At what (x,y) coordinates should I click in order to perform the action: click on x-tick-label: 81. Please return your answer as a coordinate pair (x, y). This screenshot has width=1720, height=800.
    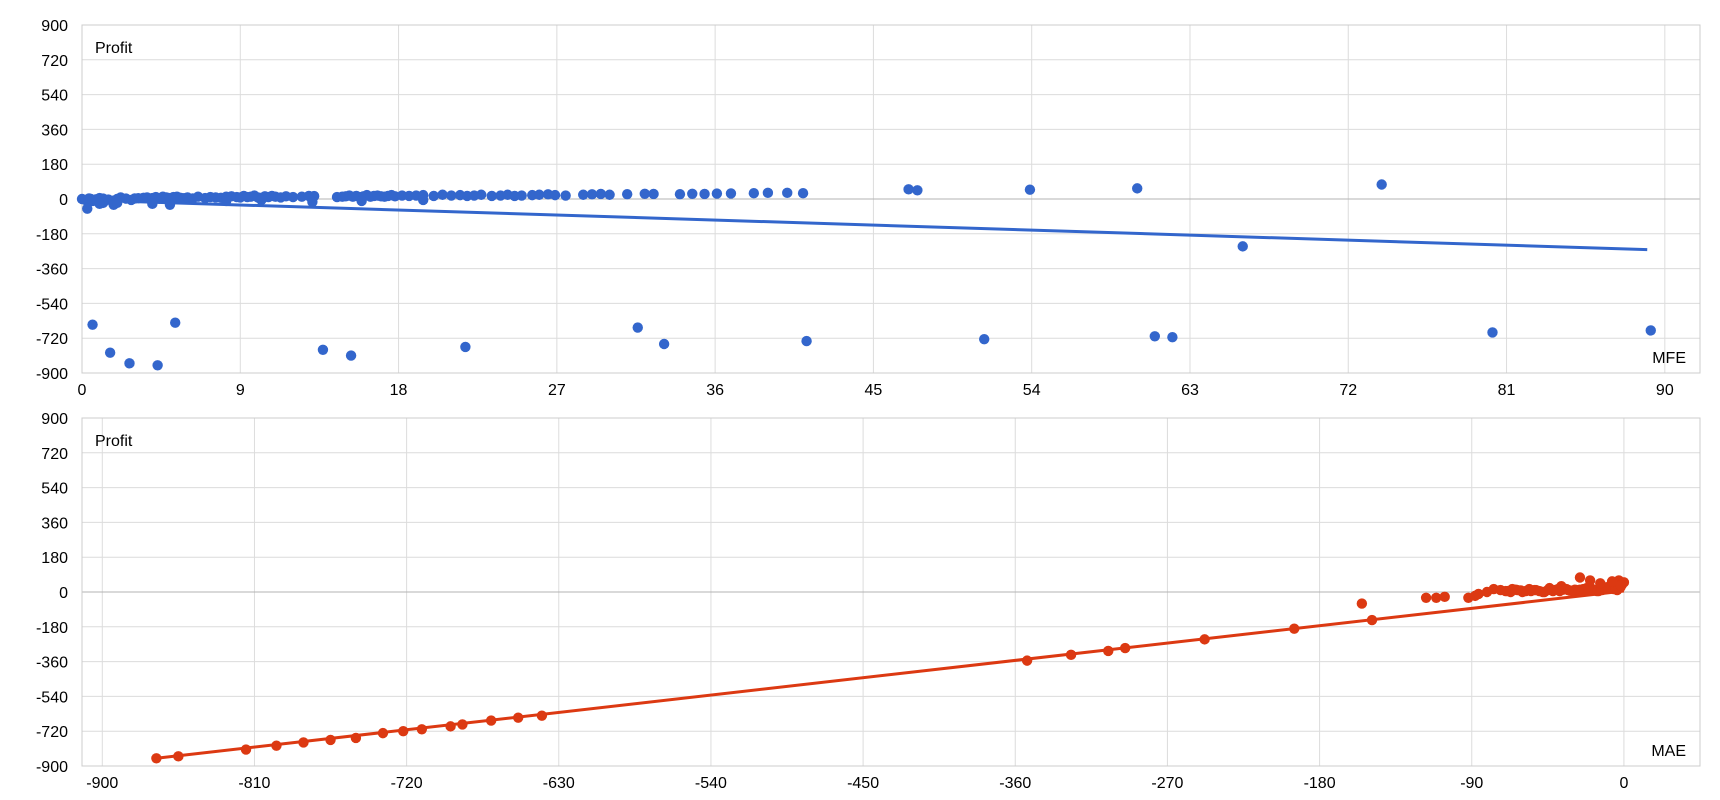
    Looking at the image, I should click on (1507, 390).